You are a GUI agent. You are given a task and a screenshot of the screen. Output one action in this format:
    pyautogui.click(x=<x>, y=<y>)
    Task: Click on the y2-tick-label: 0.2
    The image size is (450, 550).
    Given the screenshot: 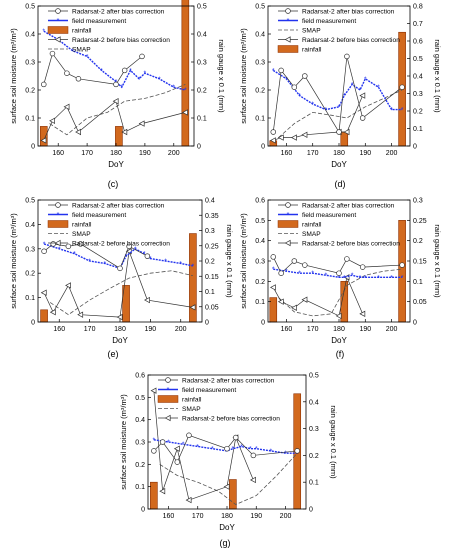 What is the action you would take?
    pyautogui.click(x=418, y=112)
    